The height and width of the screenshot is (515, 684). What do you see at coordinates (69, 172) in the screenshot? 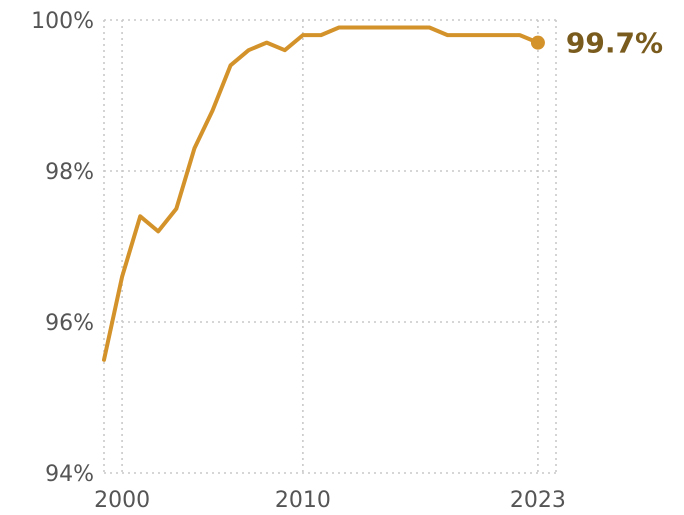
I see `y-tick-label: 98%` at bounding box center [69, 172].